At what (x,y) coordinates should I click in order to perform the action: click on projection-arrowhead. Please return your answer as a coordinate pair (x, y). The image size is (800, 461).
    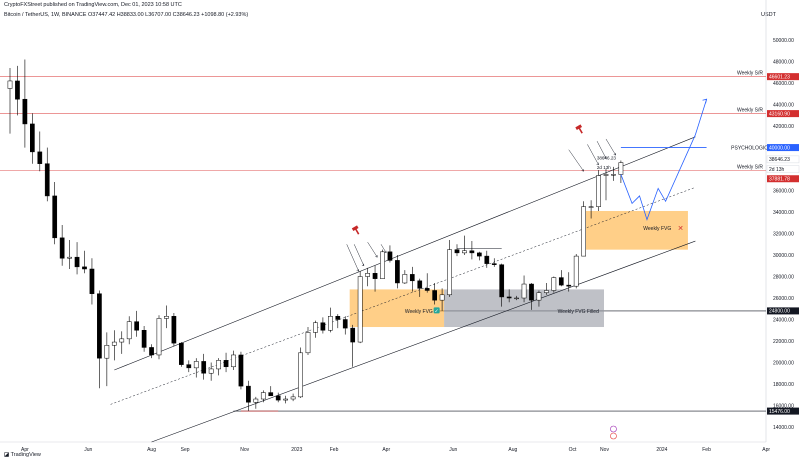
    Looking at the image, I should click on (705, 101).